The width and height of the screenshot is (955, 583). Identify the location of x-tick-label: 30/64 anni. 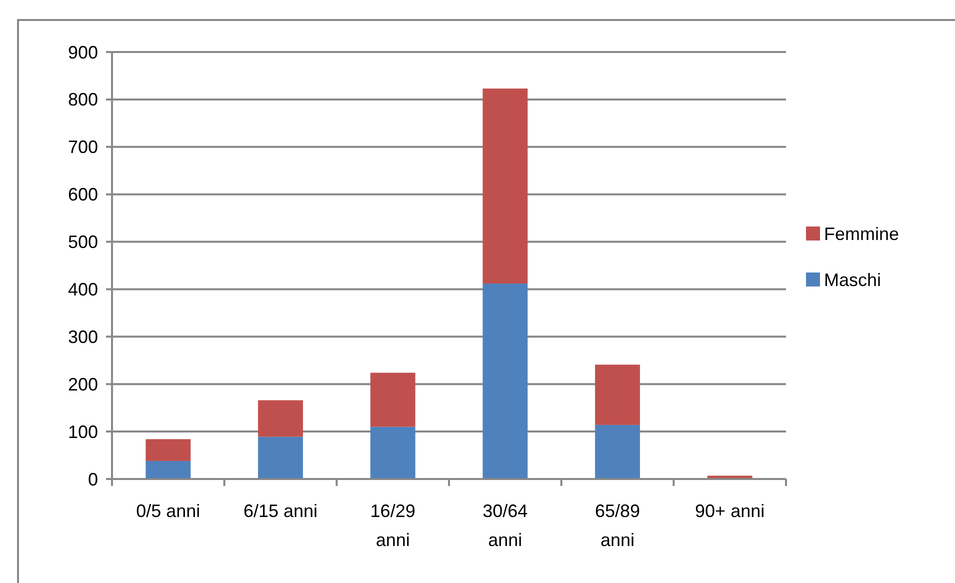
(505, 525).